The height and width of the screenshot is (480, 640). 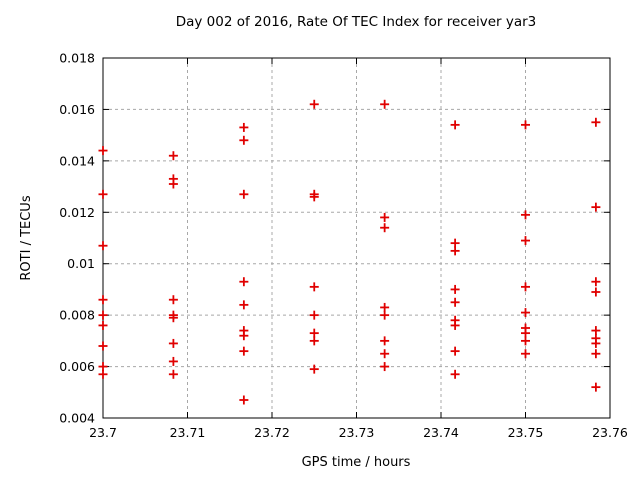 What do you see at coordinates (441, 432) in the screenshot?
I see `x-tick-label: 23.74` at bounding box center [441, 432].